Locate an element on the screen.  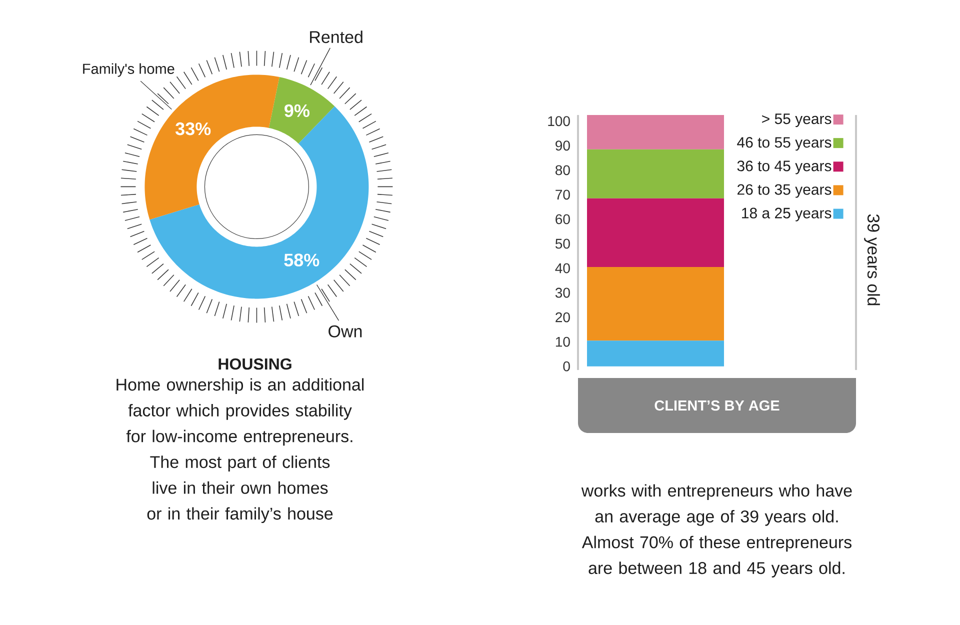
legend-label: 36 to 45 years is located at coordinates (784, 167).